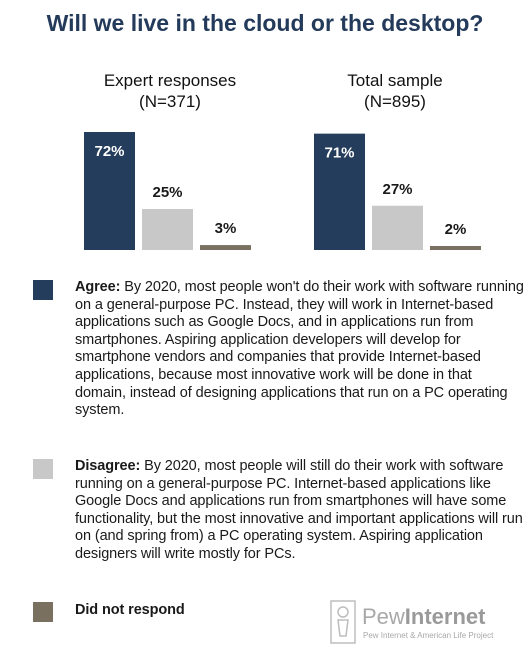 This screenshot has width=530, height=663. I want to click on logo-subtitle: Pew Internet & American Life Project, so click(428, 635).